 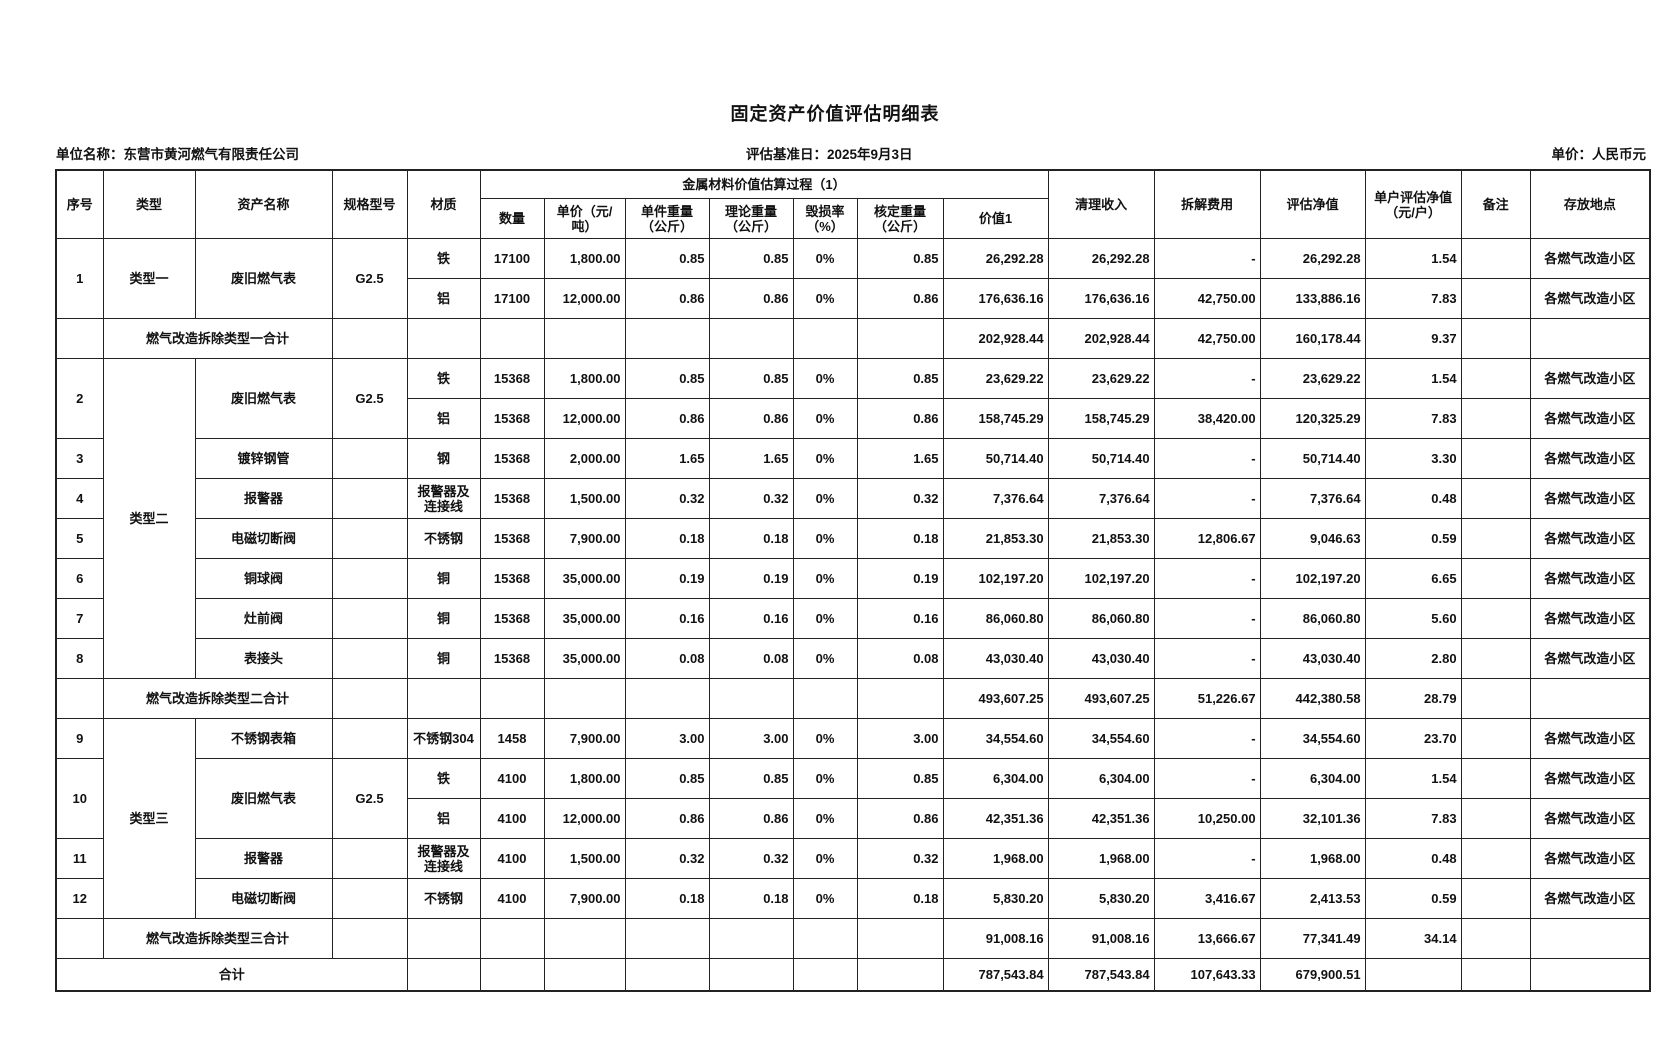 What do you see at coordinates (231, 975) in the screenshot?
I see `total-label: 合计` at bounding box center [231, 975].